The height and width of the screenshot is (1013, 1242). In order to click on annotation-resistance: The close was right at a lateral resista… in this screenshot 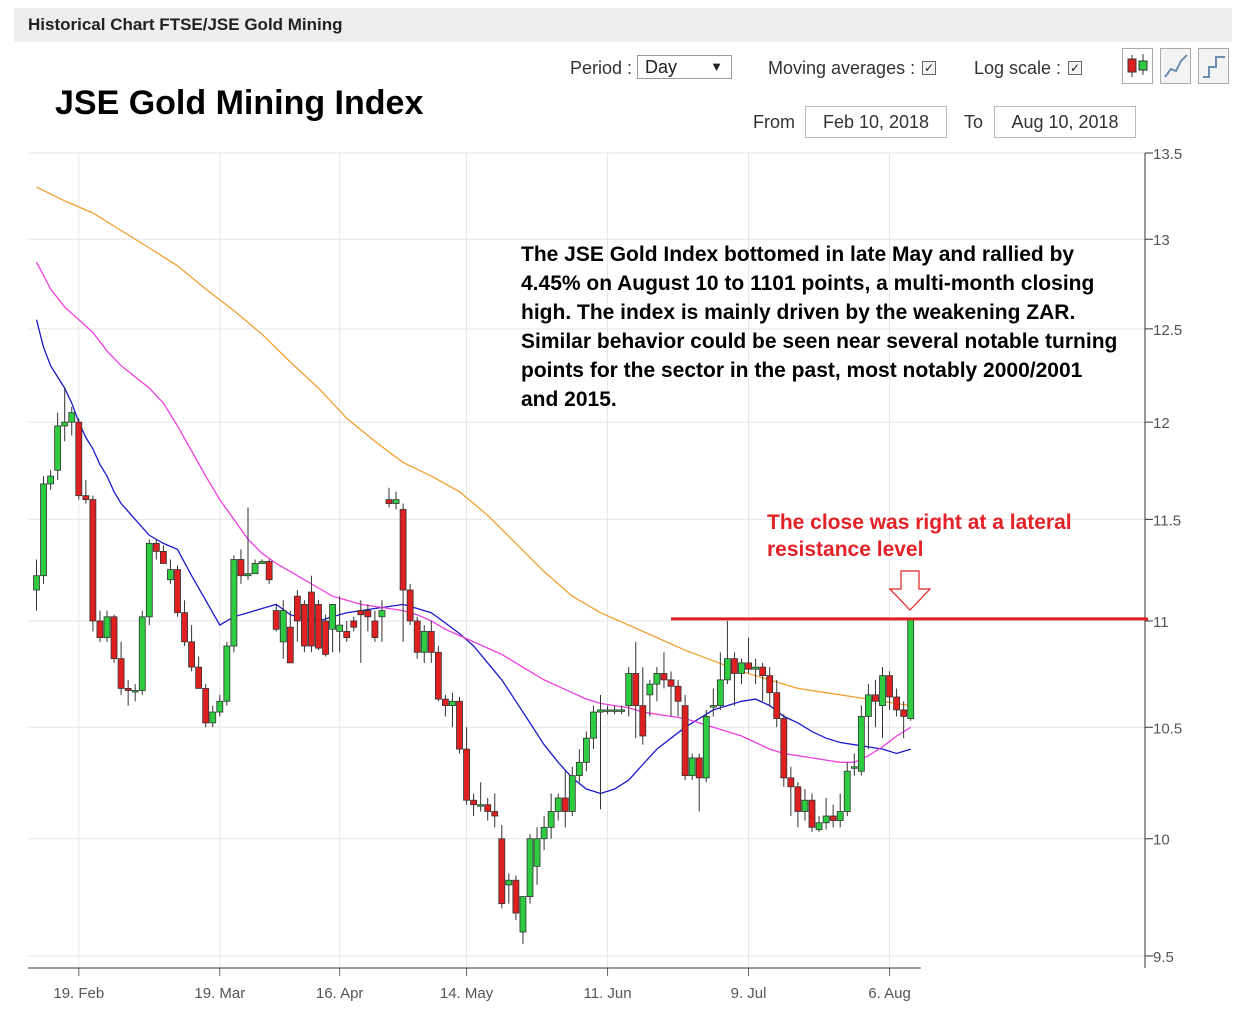, I will do `click(919, 536)`.